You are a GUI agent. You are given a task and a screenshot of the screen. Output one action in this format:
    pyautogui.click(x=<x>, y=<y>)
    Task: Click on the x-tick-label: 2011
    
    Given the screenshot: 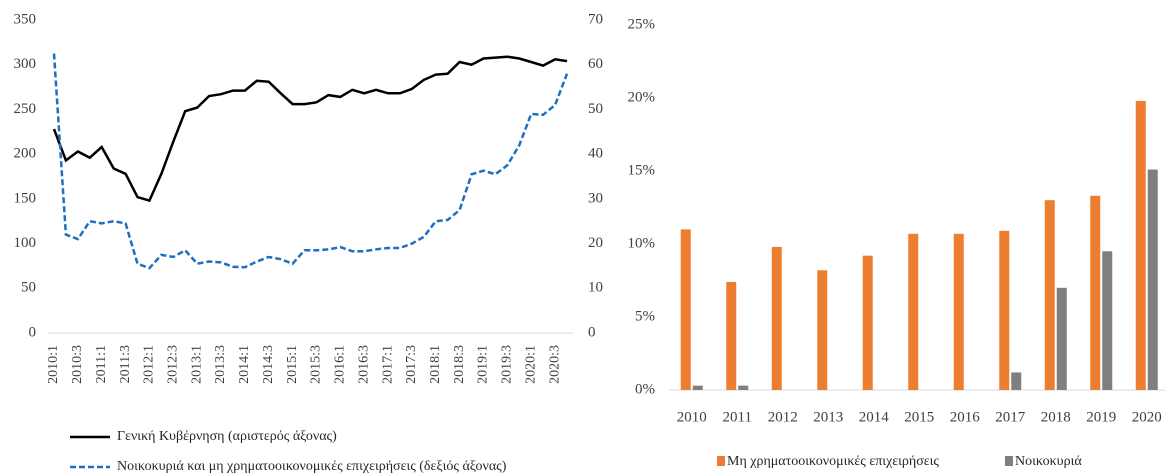 What is the action you would take?
    pyautogui.click(x=737, y=417)
    